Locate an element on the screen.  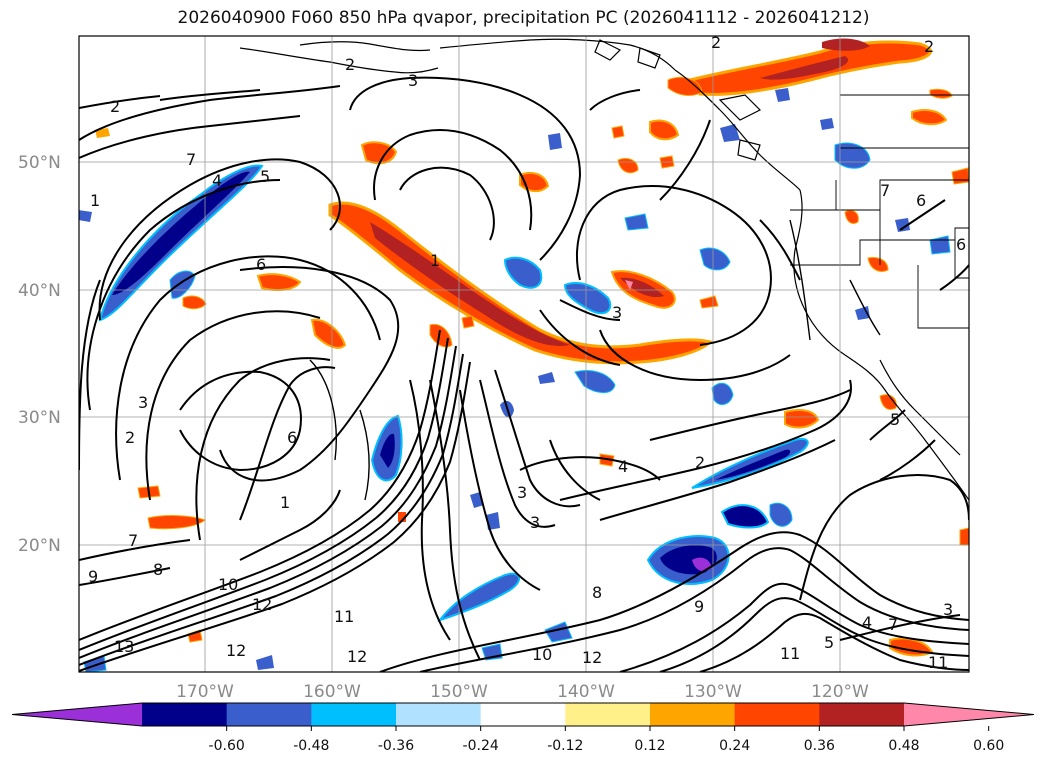
colorbar-tick-label: -0.12 is located at coordinates (565, 746).